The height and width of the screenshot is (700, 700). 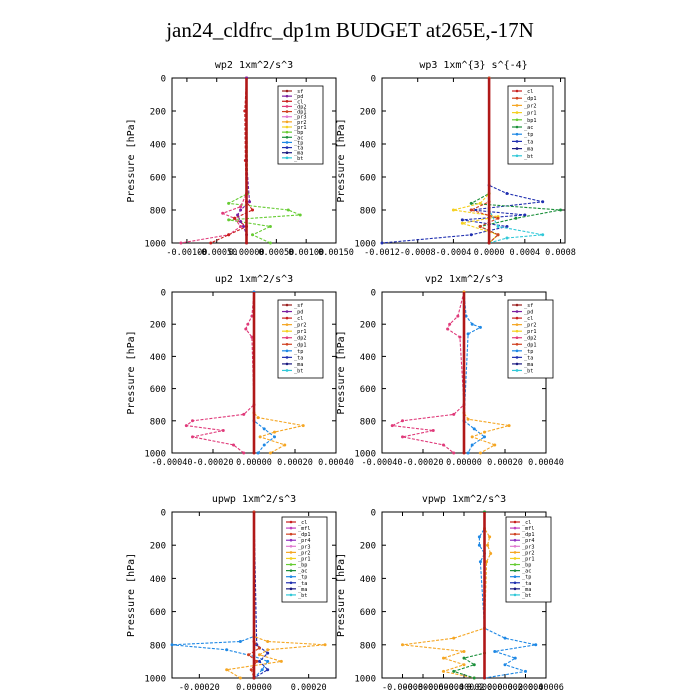 I want to click on x-tick-label: 0.00002, so click(x=505, y=688).